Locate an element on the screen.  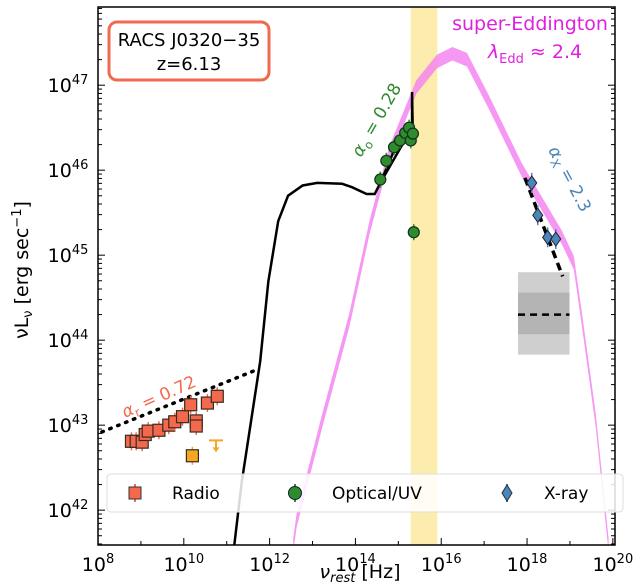
super-eddington-label: super-Eddington is located at coordinates (530, 24).